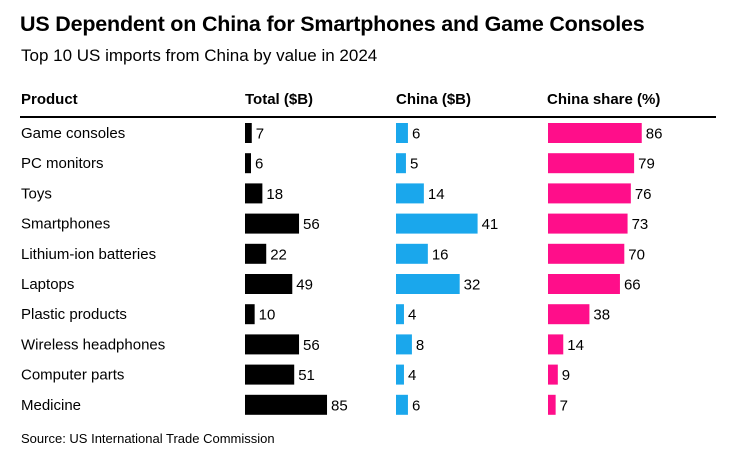 This screenshot has height=456, width=730. Describe the element at coordinates (646, 164) in the screenshot. I see `share-value-label: 79` at that location.